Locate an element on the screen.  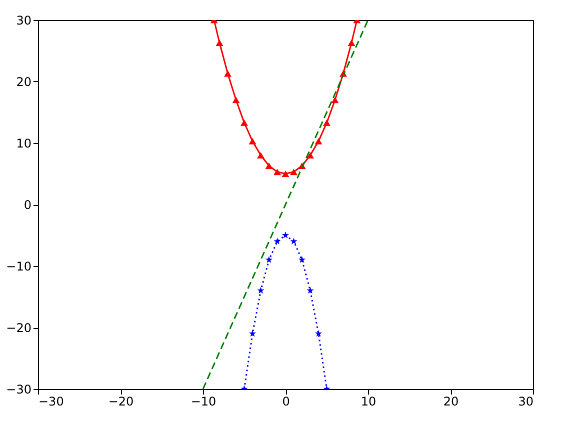
x-tick-label: 30 is located at coordinates (526, 401).